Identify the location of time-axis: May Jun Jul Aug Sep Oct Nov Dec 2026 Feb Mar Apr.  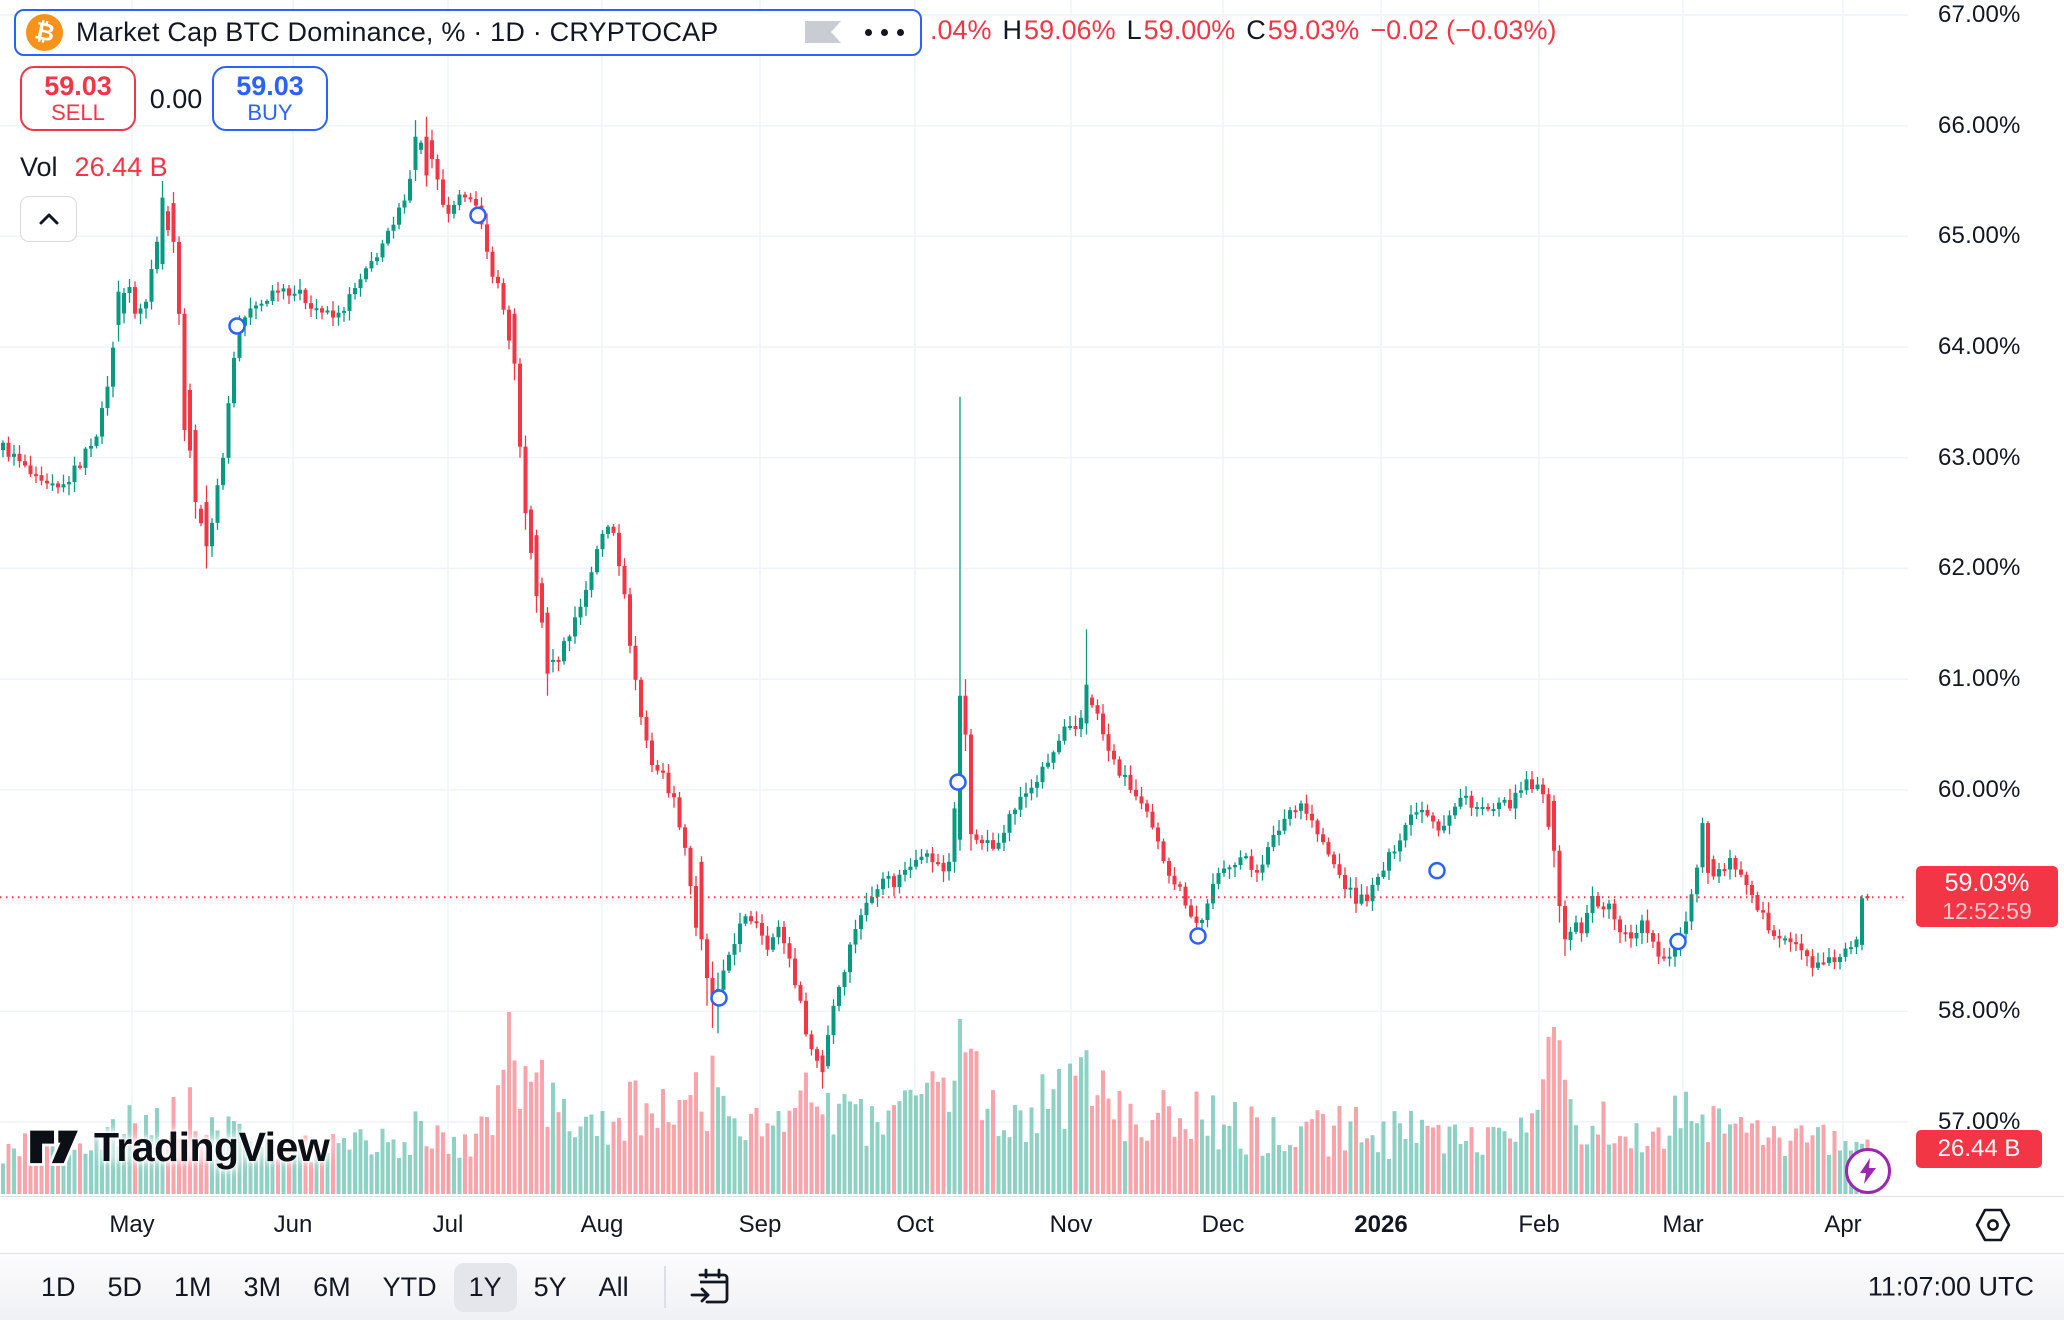
(1032, 1224).